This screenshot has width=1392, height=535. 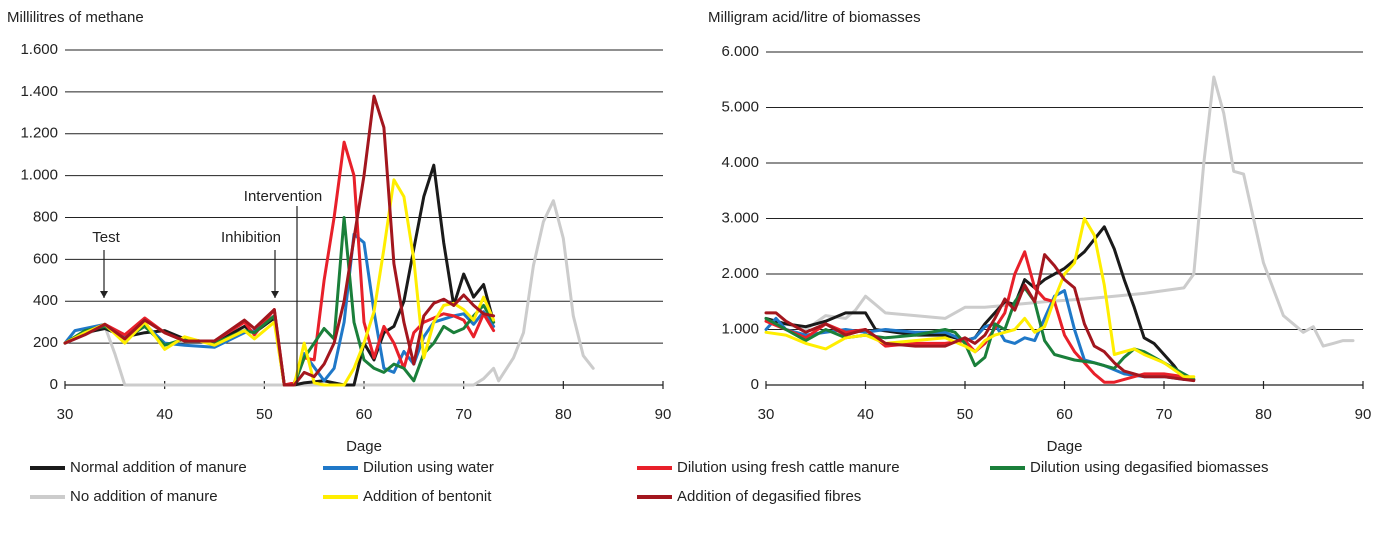 I want to click on legend-item: Dilution using water, so click(x=408, y=467).